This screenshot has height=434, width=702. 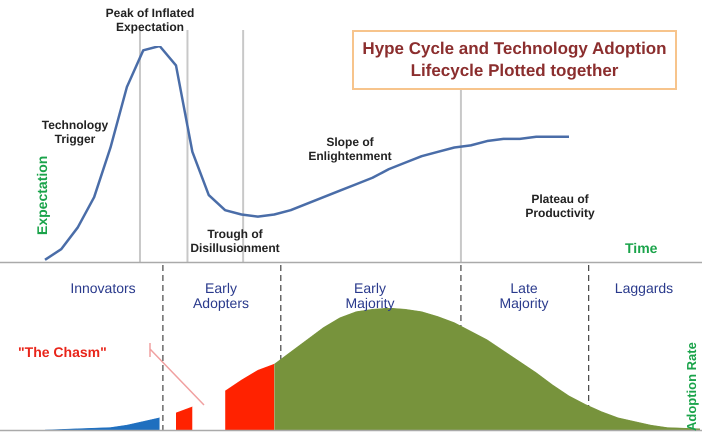 I want to click on annotation: Technology Trigger, so click(x=75, y=132).